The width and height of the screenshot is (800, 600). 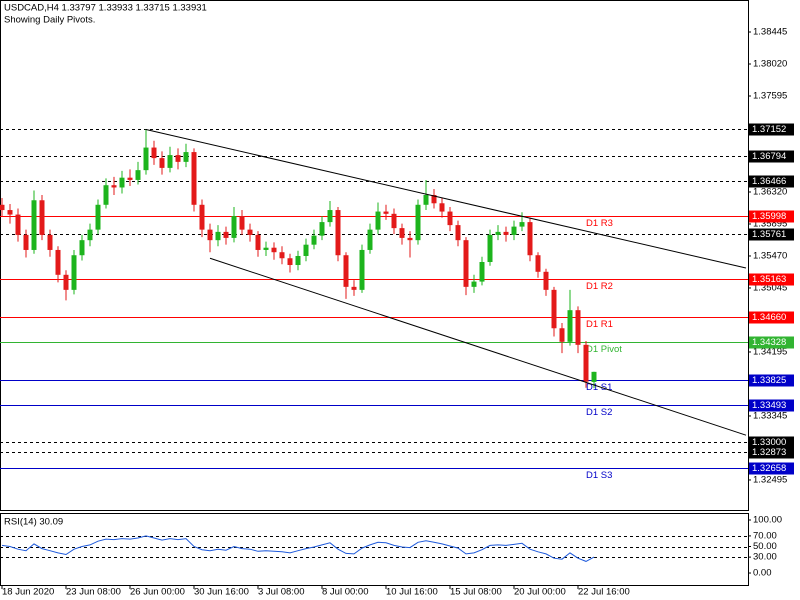 What do you see at coordinates (770, 32) in the screenshot?
I see `y-tick-label: 1.38445` at bounding box center [770, 32].